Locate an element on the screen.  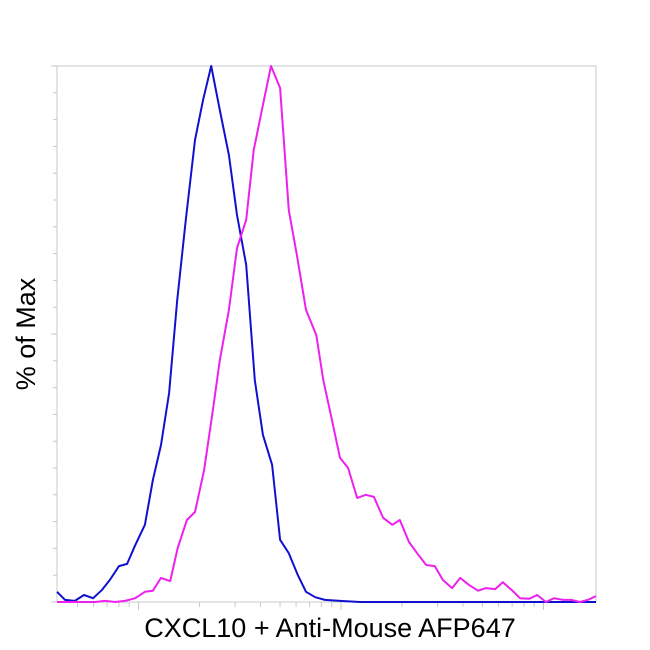
y-axis-label: % of Max is located at coordinates (26, 333).